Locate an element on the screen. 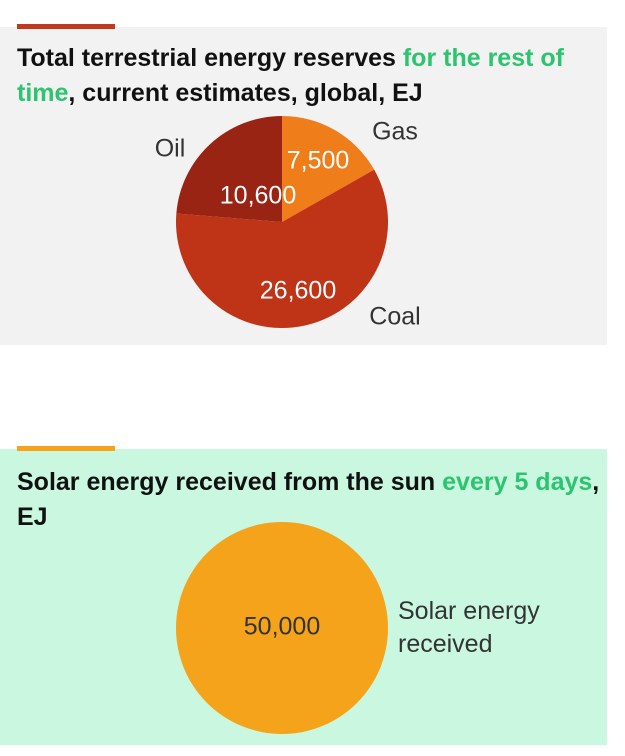 The height and width of the screenshot is (756, 625). chart: 7,500 Gas 26,600 Coal 10,600 Oil is located at coordinates (288, 223).